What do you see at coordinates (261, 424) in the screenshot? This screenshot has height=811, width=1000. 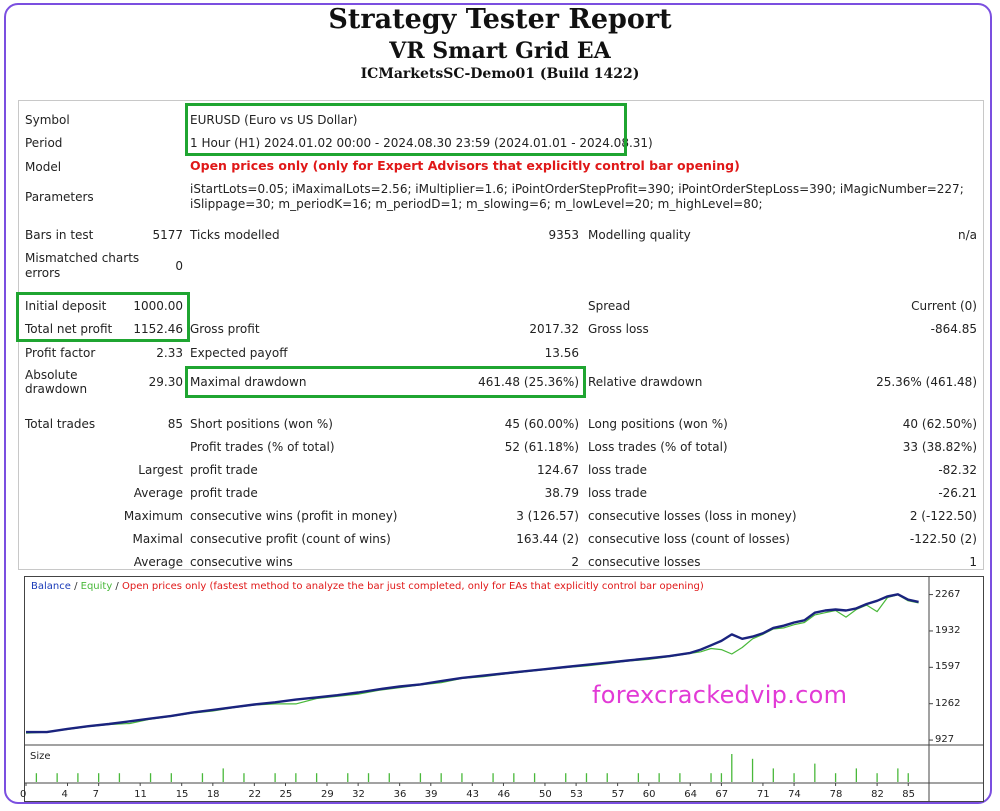 I see `short-positions-label: Short positions (won %)` at bounding box center [261, 424].